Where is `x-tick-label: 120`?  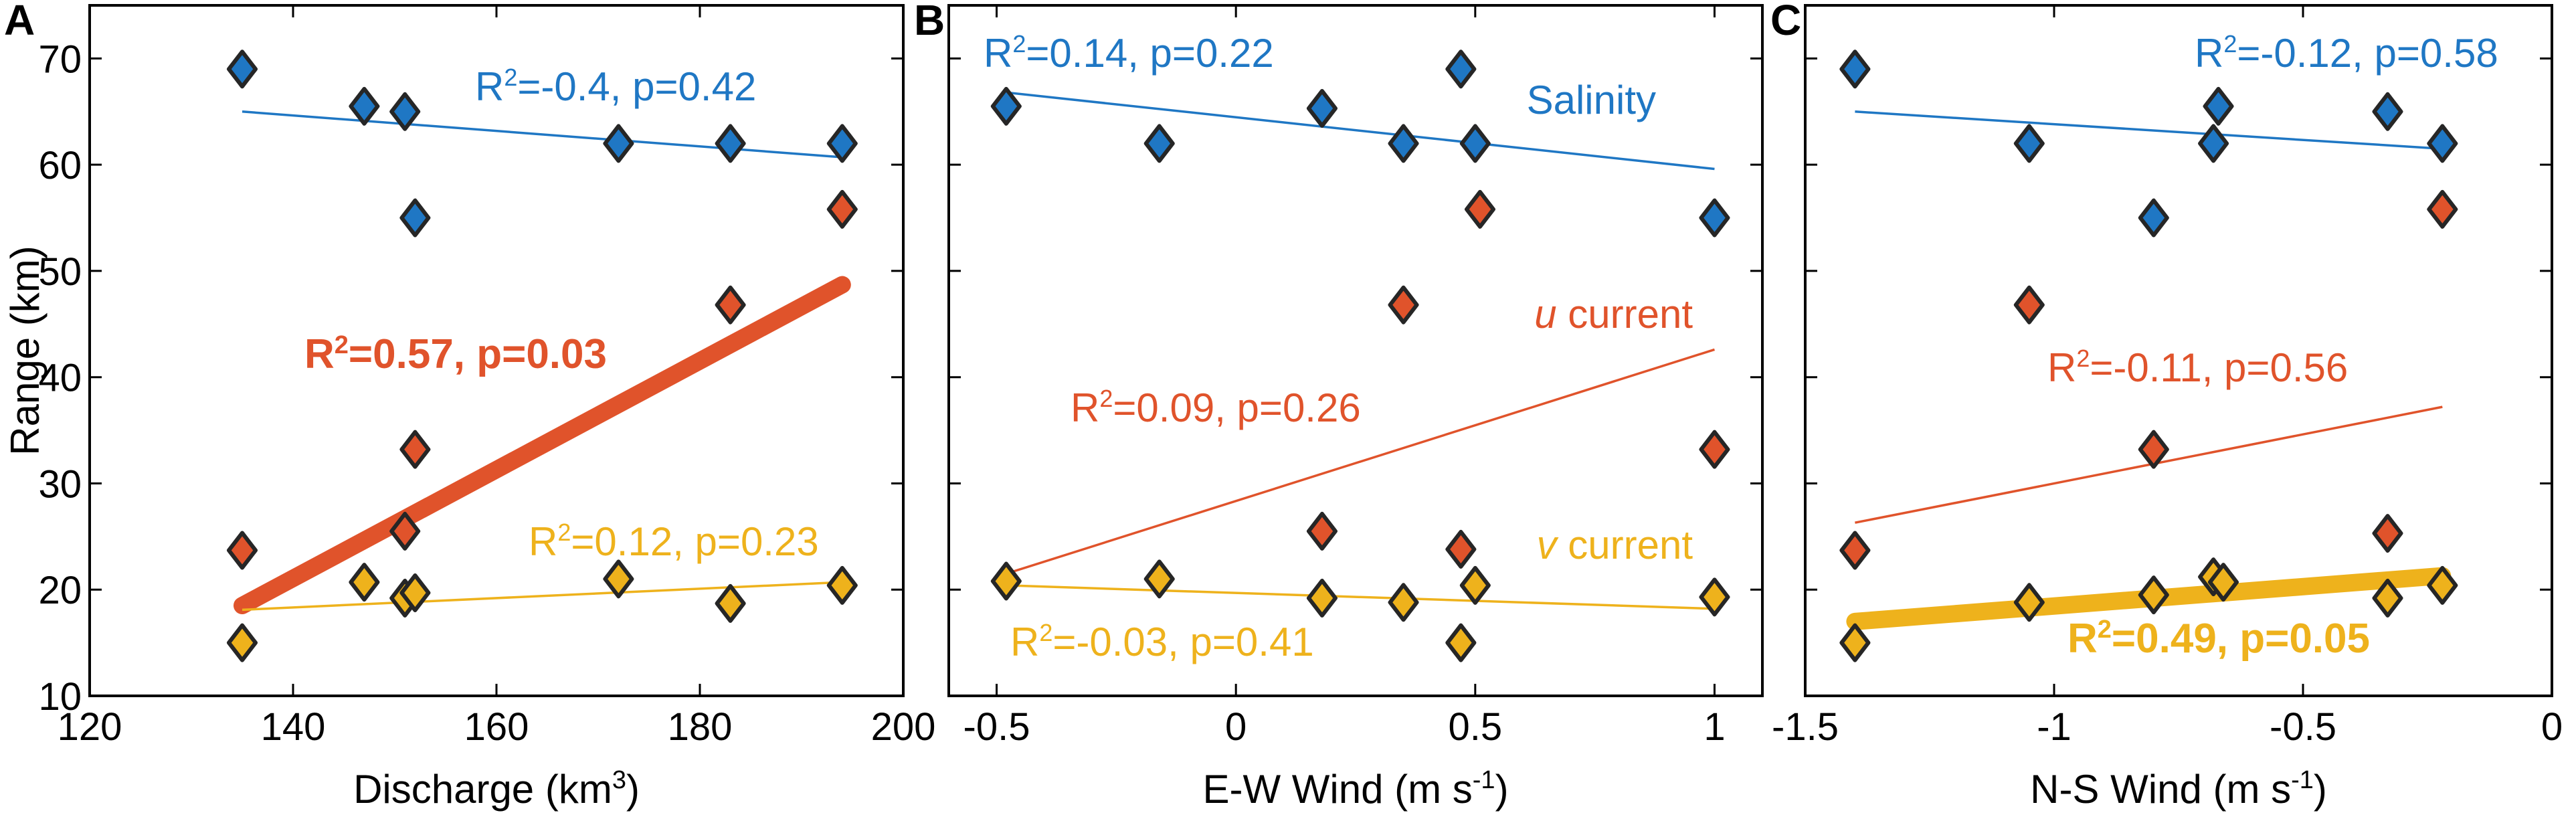
x-tick-label: 120 is located at coordinates (90, 727).